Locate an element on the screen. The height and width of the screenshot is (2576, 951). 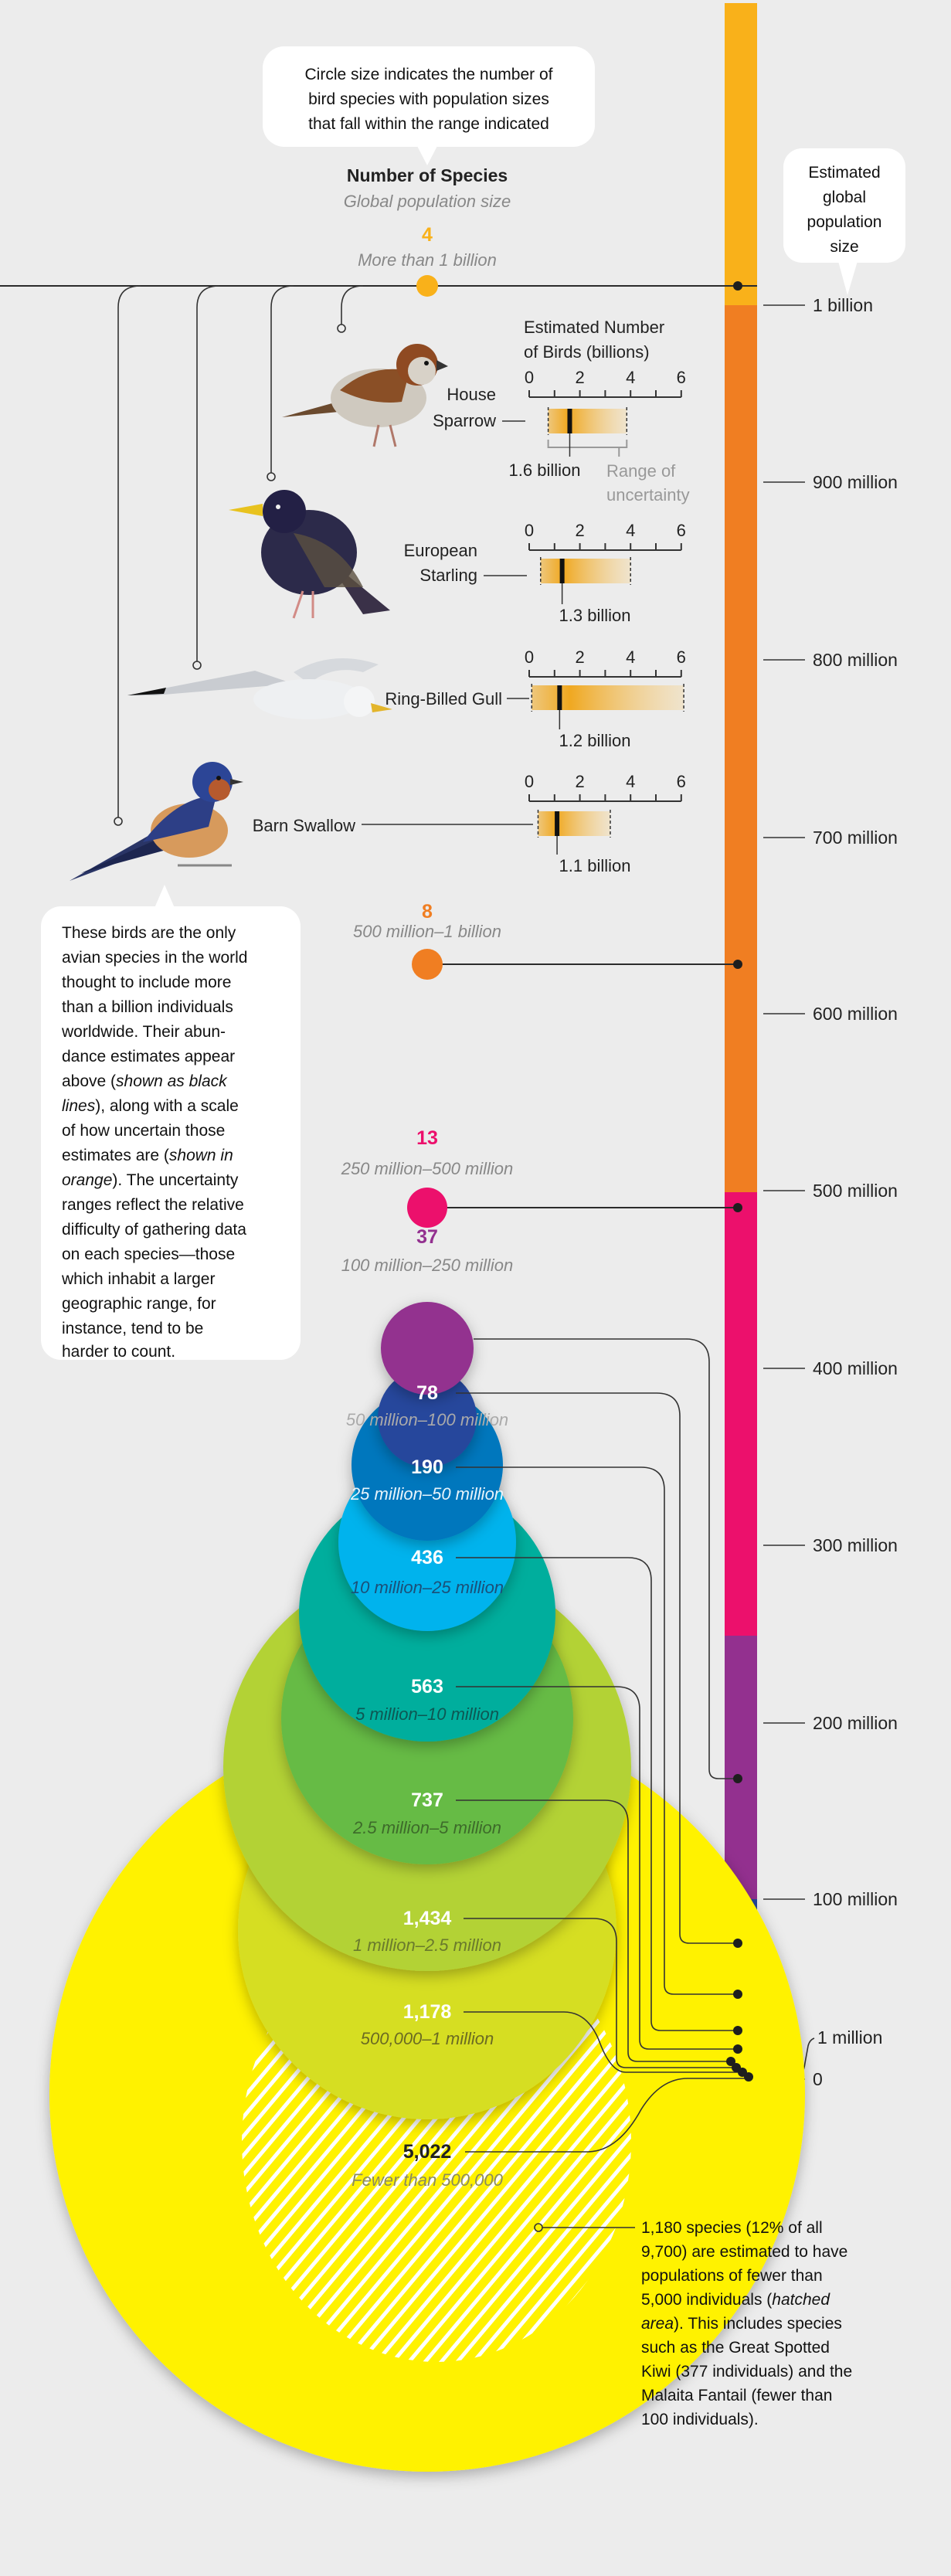
segment-over-1-billion is located at coordinates (741, 154).